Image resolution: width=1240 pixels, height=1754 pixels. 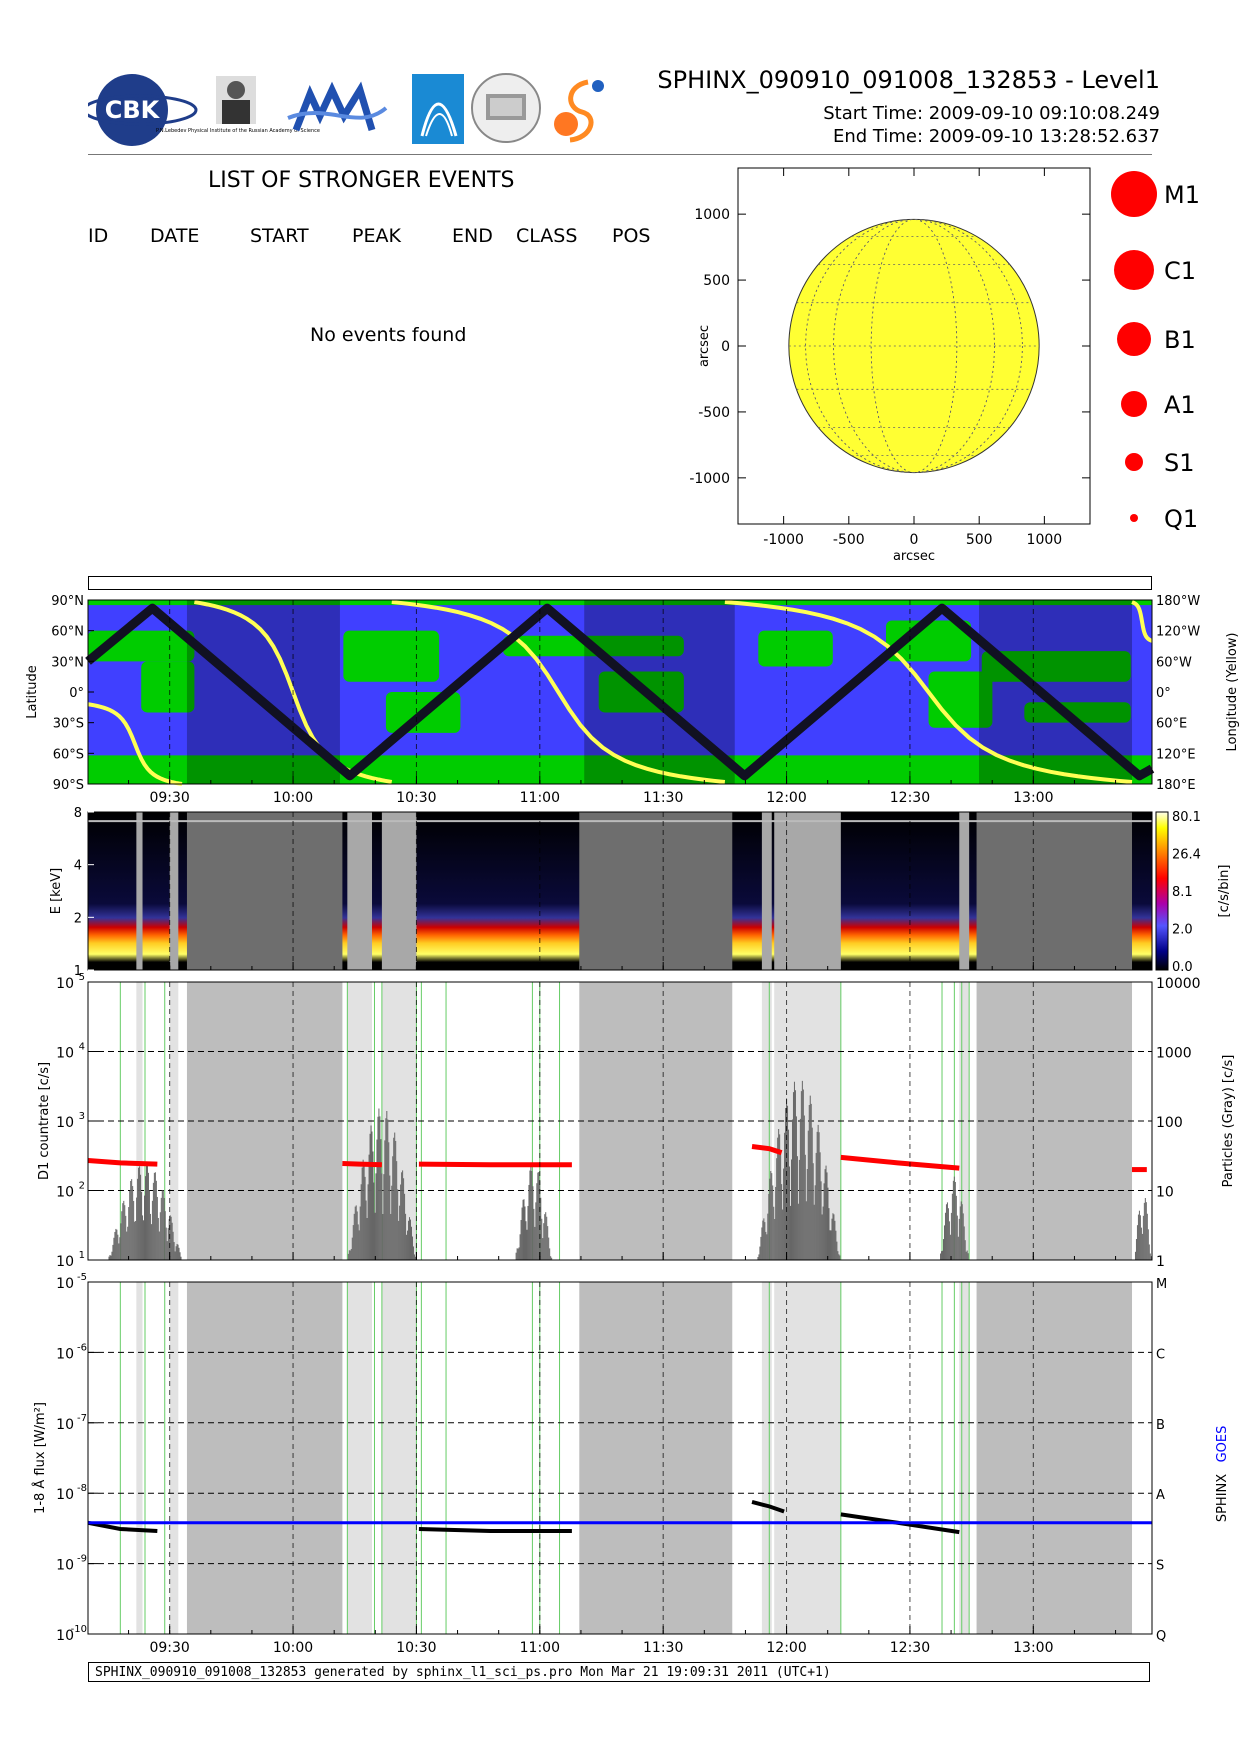 What do you see at coordinates (169, 798) in the screenshot?
I see `orbit-xtick-label: 09:30` at bounding box center [169, 798].